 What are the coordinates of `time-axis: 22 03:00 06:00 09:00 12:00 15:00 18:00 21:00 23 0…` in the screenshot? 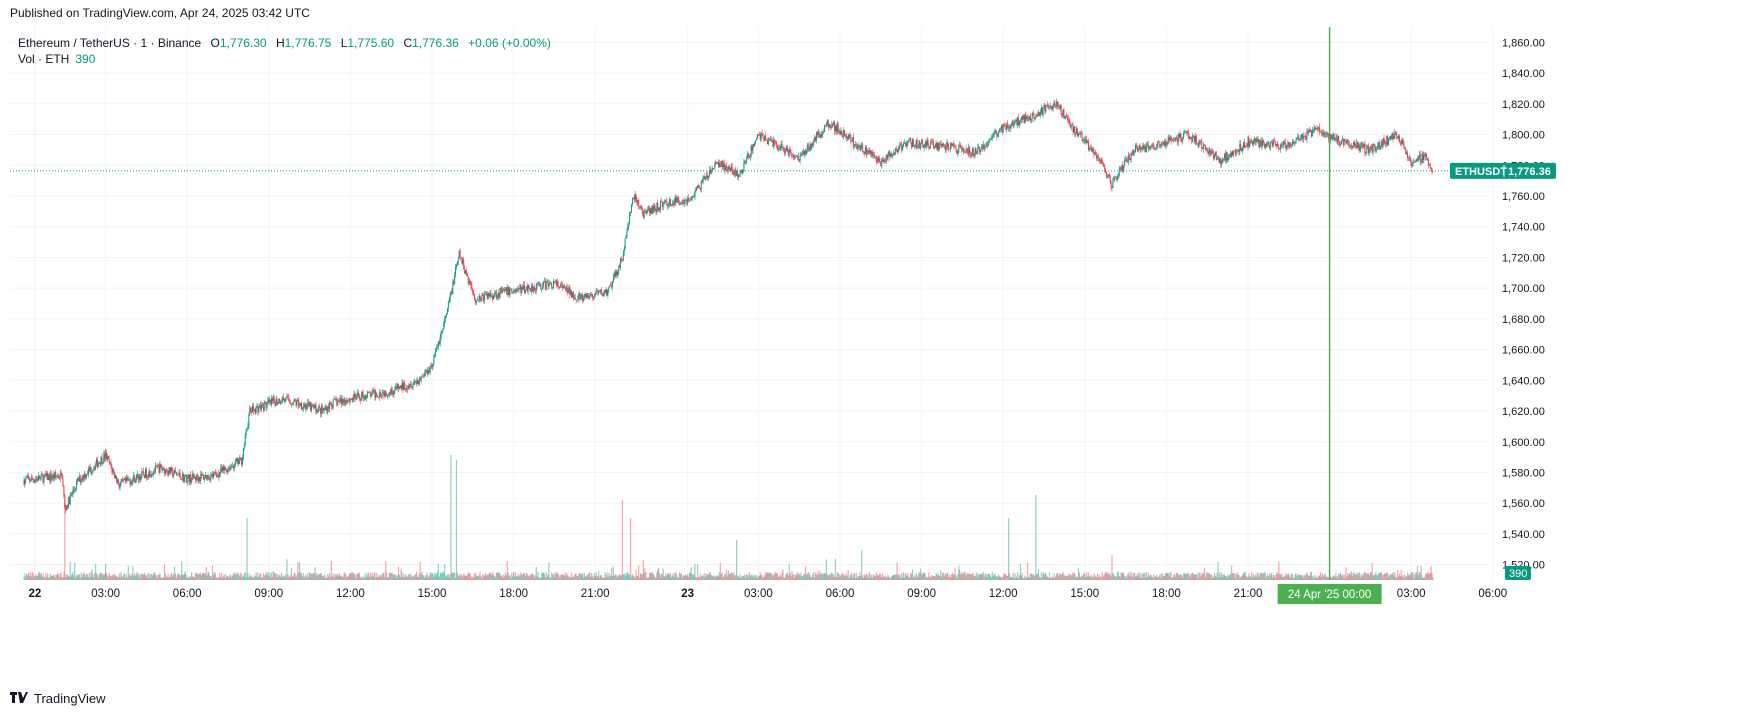 It's located at (767, 594).